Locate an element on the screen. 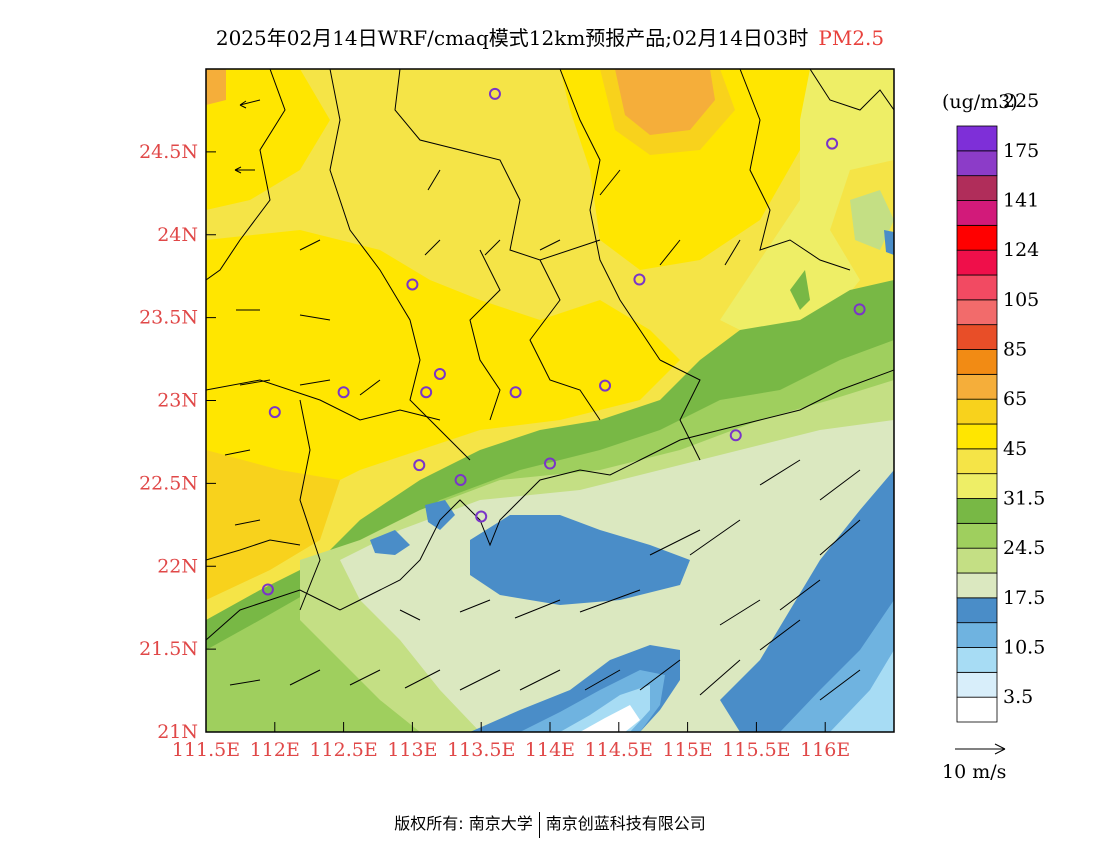 This screenshot has width=1100, height=850. colorbar-tick-label: 31.5 is located at coordinates (1024, 499).